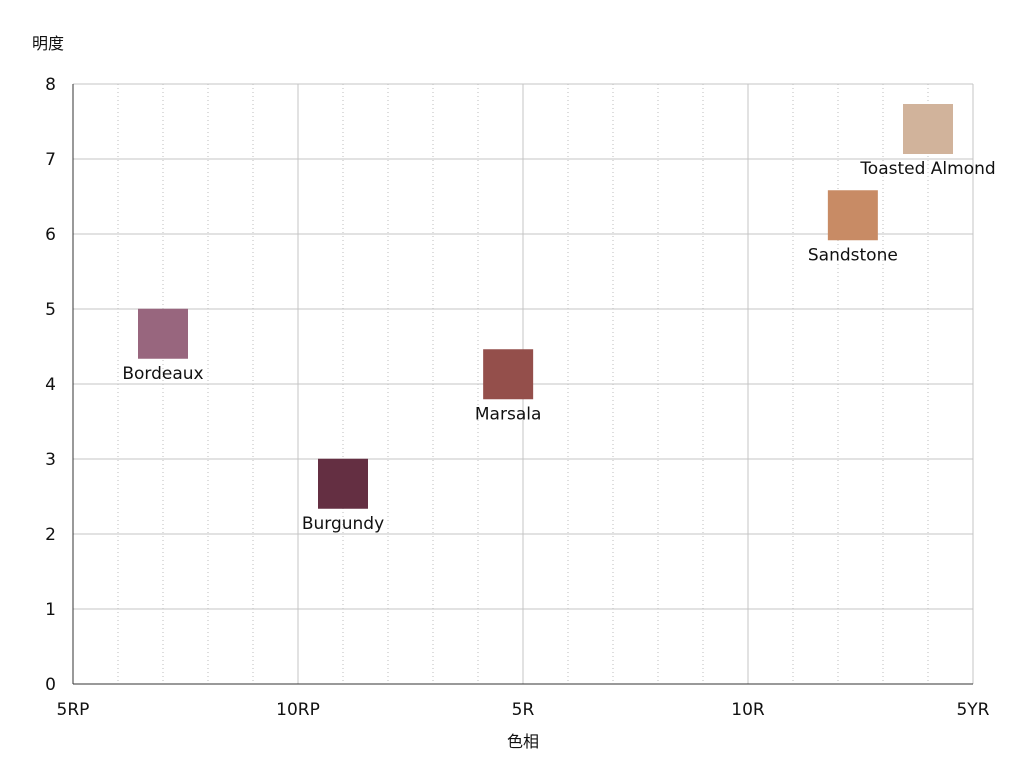  I want to click on x-tick-label: 5RP, so click(73, 710).